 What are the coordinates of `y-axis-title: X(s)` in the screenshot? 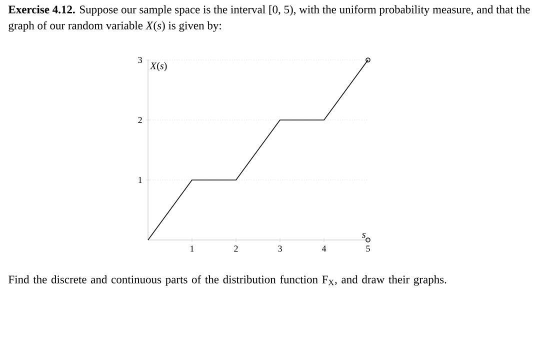 It's located at (158, 67).